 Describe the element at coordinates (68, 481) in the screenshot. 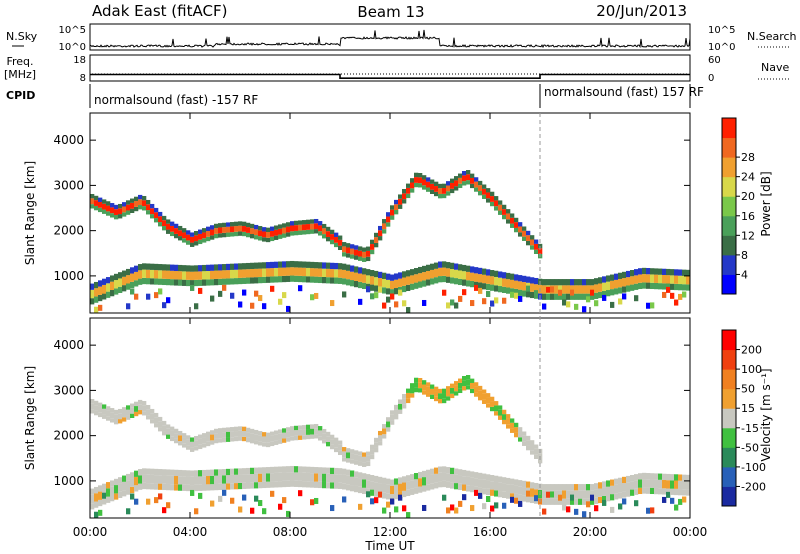

I see `yaxis-tick-label: 1000` at that location.